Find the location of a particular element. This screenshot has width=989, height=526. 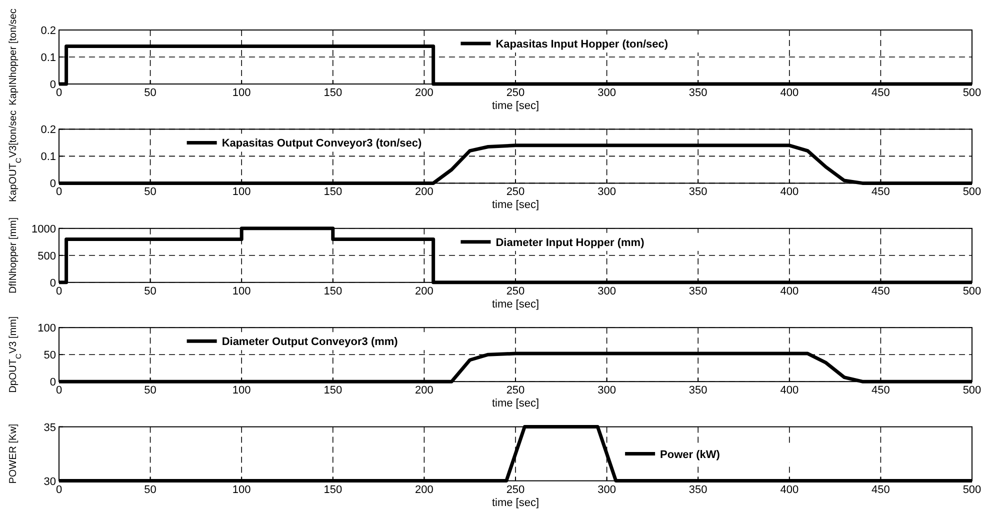

y-axis-title: POWER [Kw] is located at coordinates (13, 454).